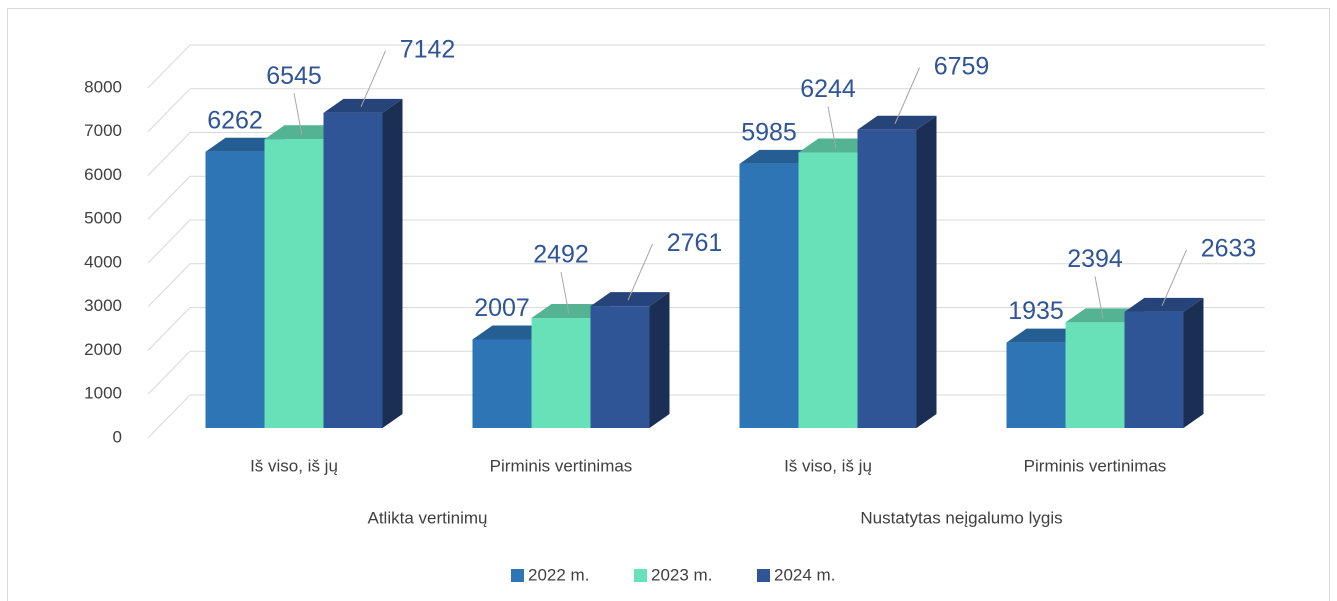 The image size is (1337, 601). I want to click on y-tick-label: 5000, so click(103, 218).